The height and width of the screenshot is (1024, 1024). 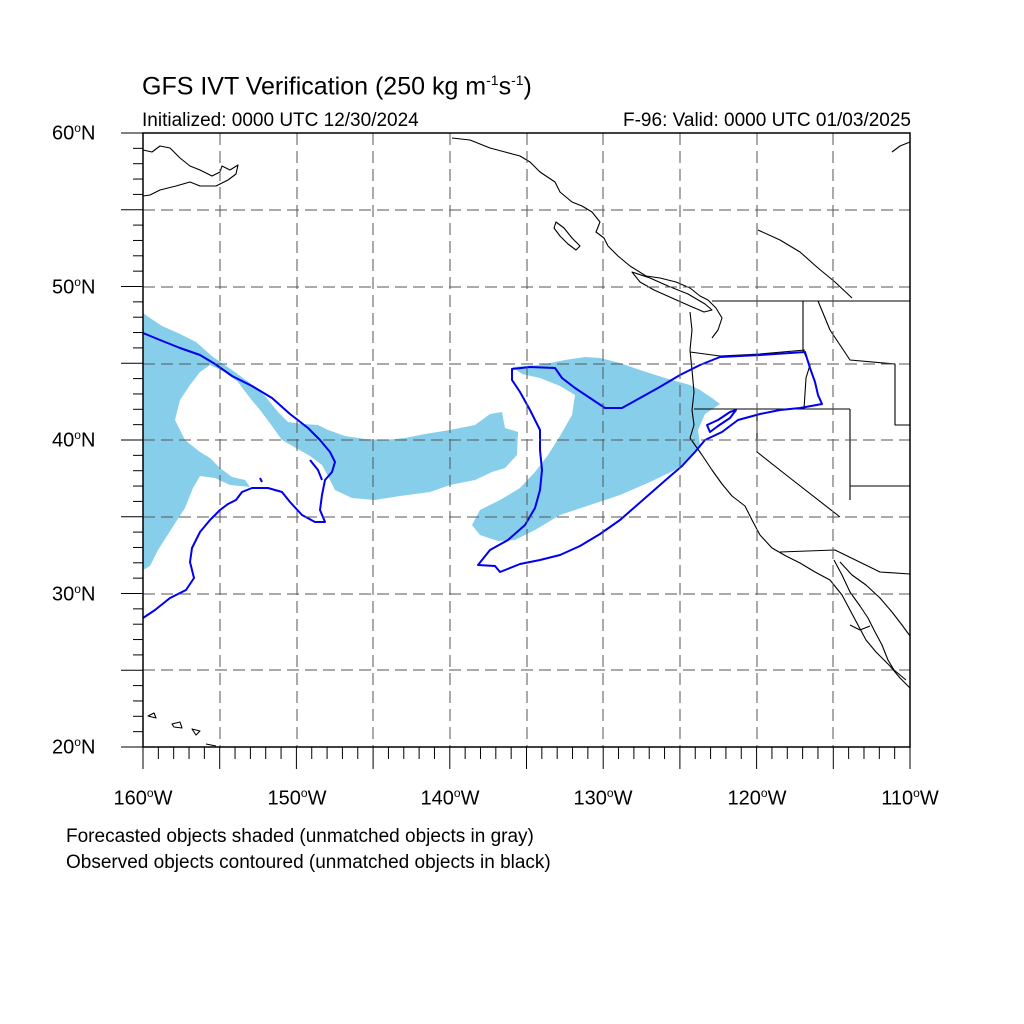 What do you see at coordinates (291, 471) in the screenshot?
I see `observed-object-west-spur` at bounding box center [291, 471].